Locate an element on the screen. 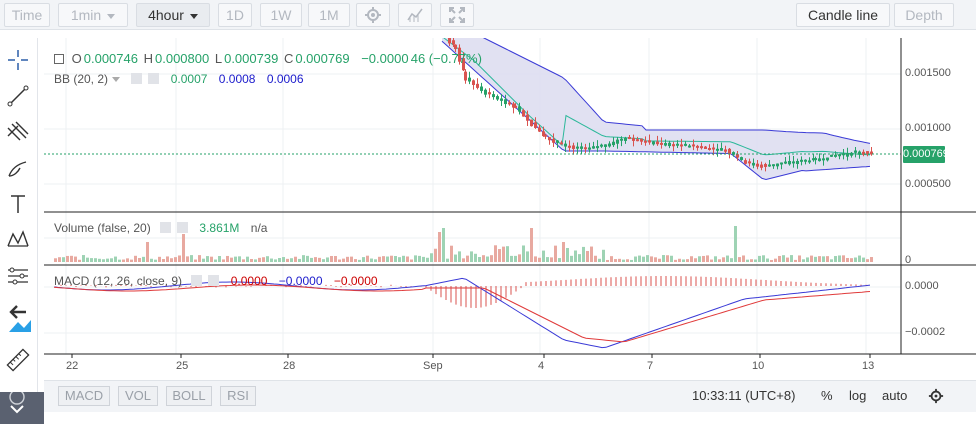  pattern-tool is located at coordinates (18, 240).